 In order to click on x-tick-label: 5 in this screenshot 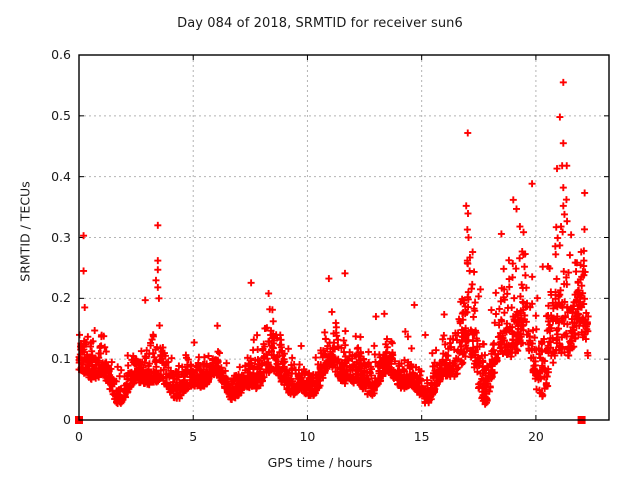, I will do `click(193, 436)`.